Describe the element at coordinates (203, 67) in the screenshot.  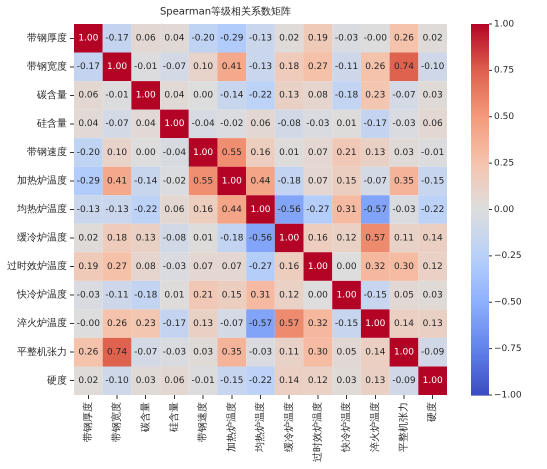
I see `data-label: 0.10` at that location.